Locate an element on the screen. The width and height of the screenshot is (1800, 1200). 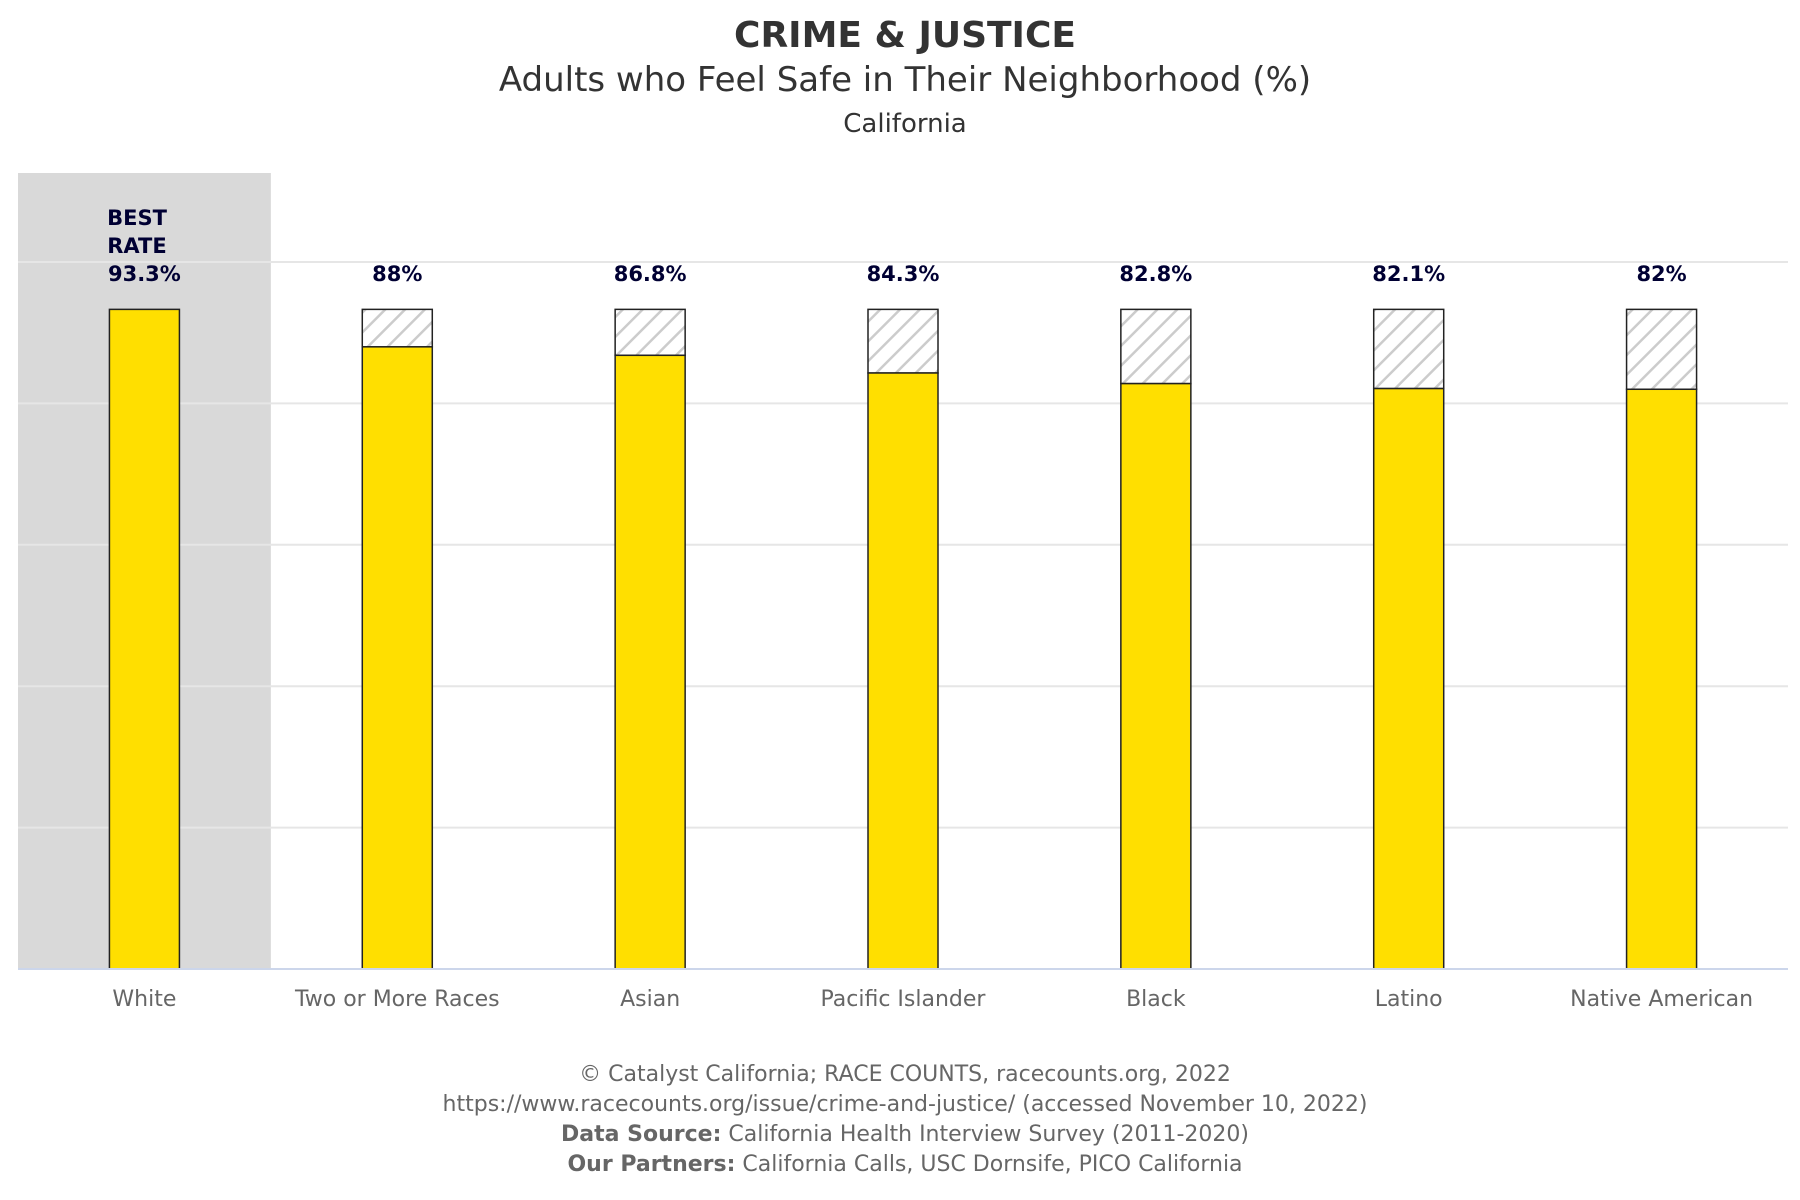
category-label: Native American is located at coordinates (1661, 999).